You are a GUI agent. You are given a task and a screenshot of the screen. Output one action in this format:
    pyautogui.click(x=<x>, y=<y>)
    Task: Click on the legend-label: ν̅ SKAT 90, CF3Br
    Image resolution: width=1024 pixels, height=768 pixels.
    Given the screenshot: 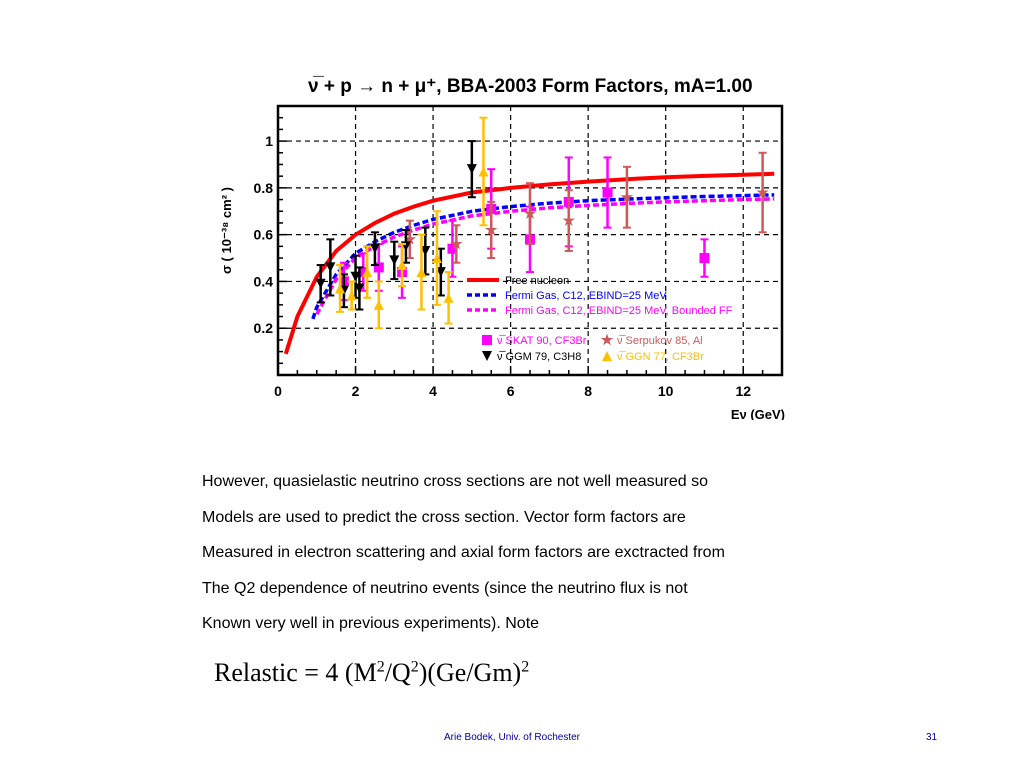 What is the action you would take?
    pyautogui.click(x=542, y=341)
    